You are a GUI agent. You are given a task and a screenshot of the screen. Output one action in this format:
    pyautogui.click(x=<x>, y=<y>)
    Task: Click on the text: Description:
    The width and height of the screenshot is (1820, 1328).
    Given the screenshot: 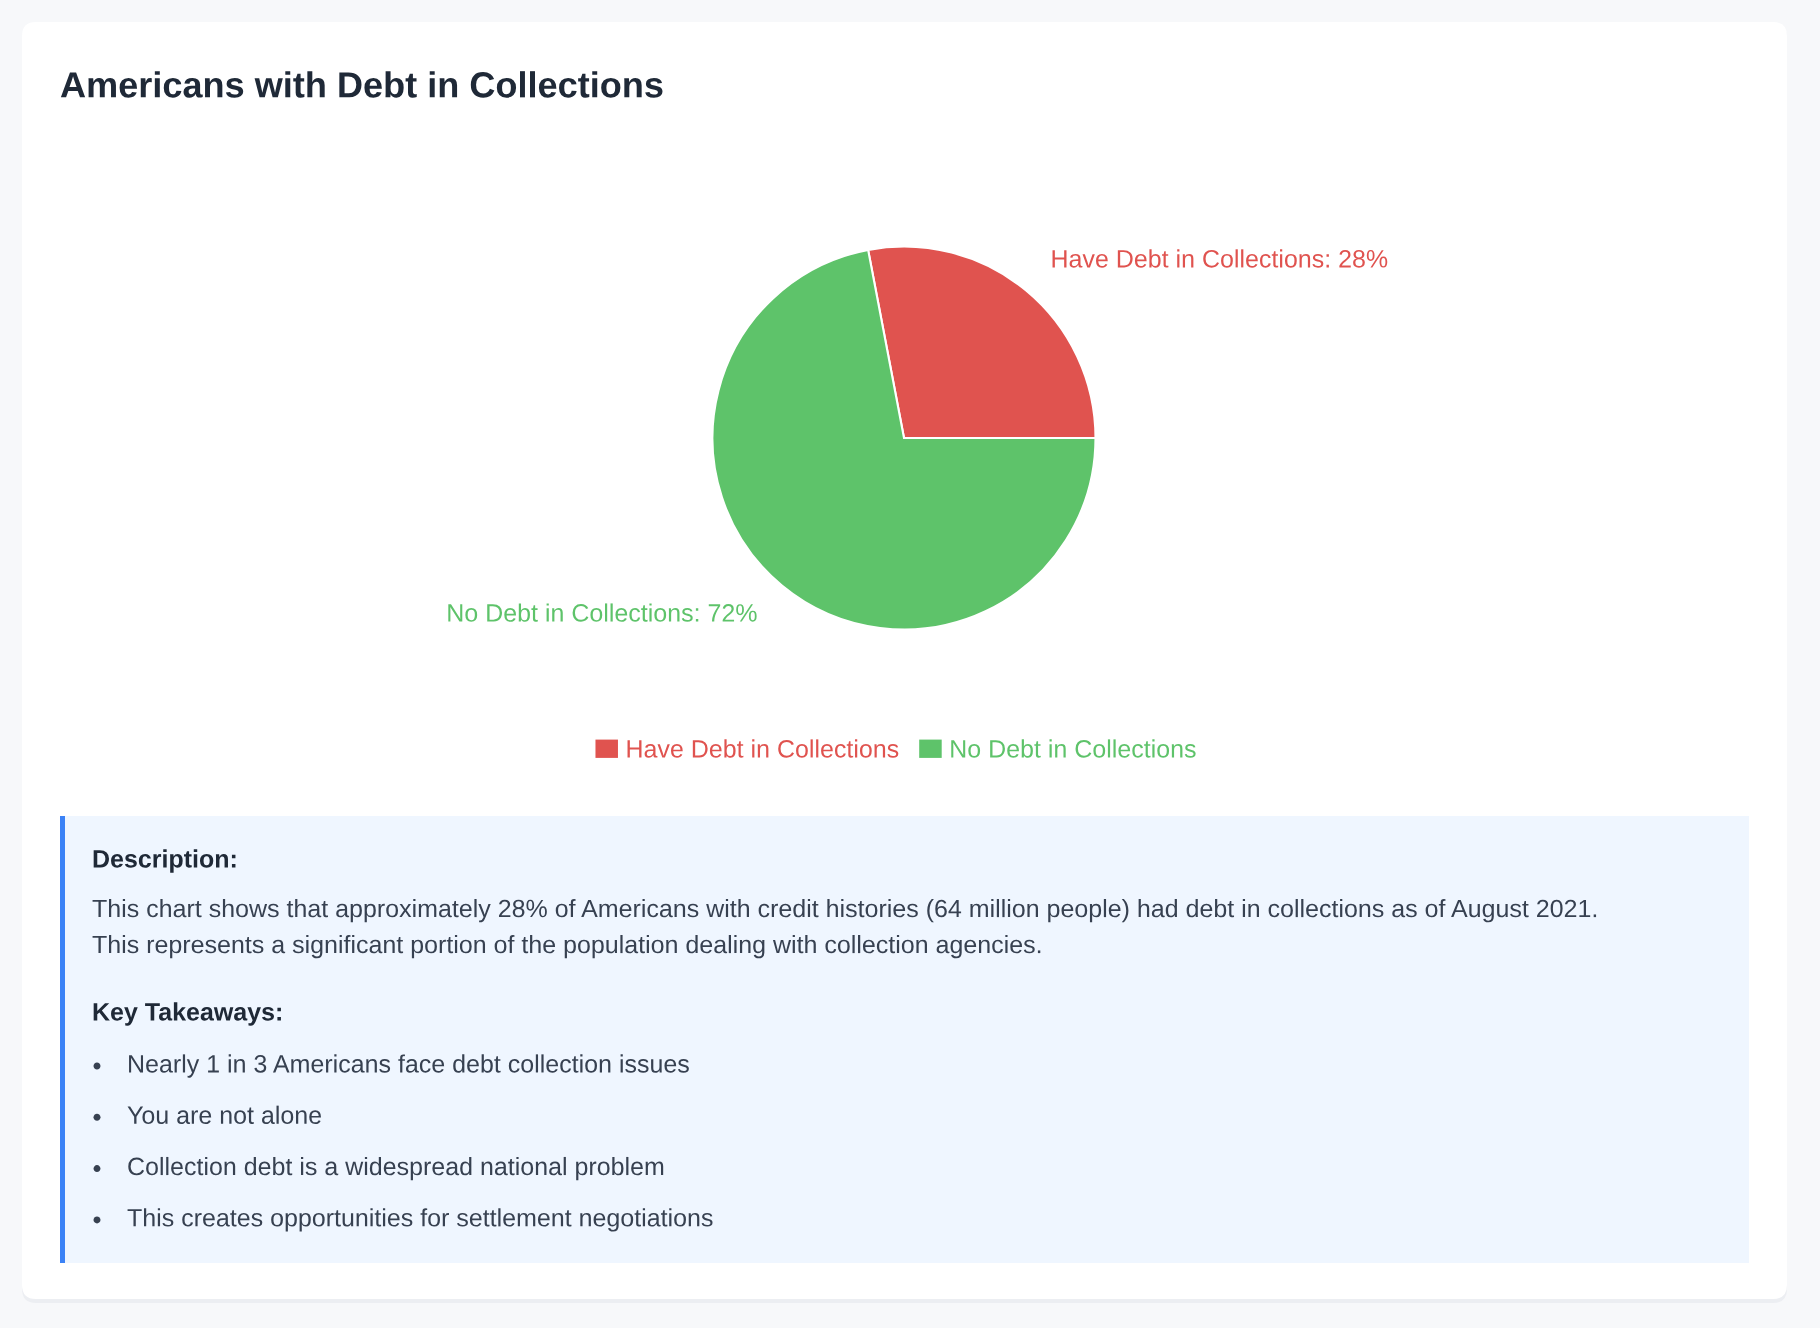 What is the action you would take?
    pyautogui.click(x=164, y=861)
    